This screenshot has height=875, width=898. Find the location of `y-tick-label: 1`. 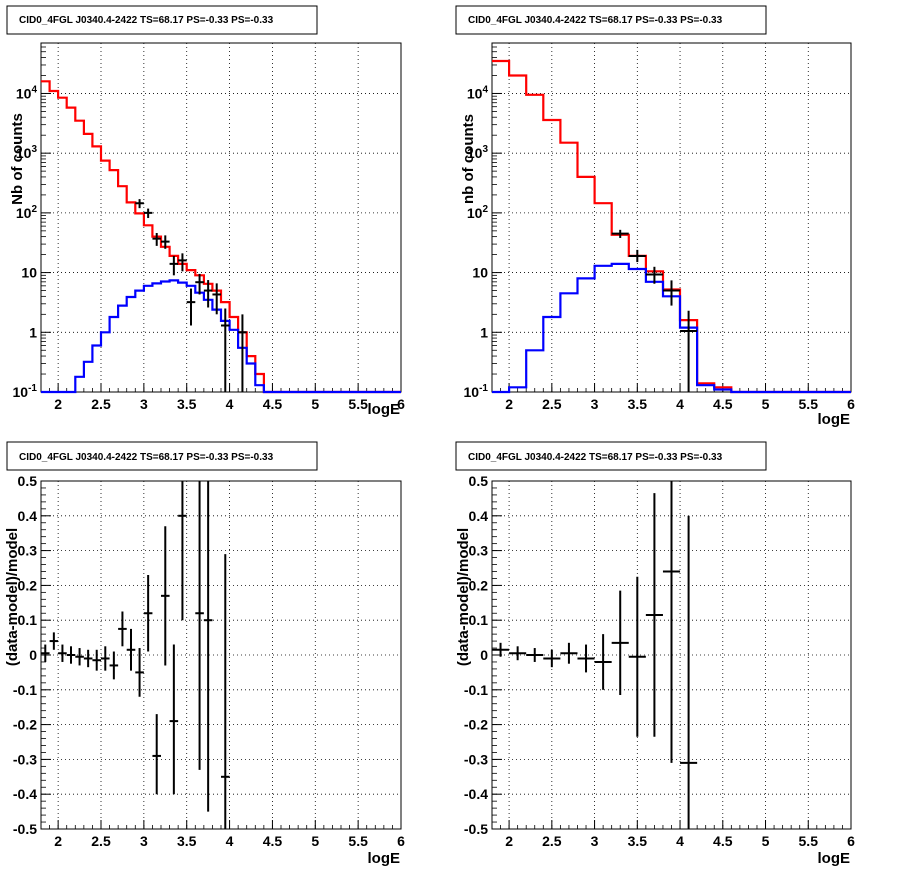

y-tick-label: 1 is located at coordinates (484, 332).